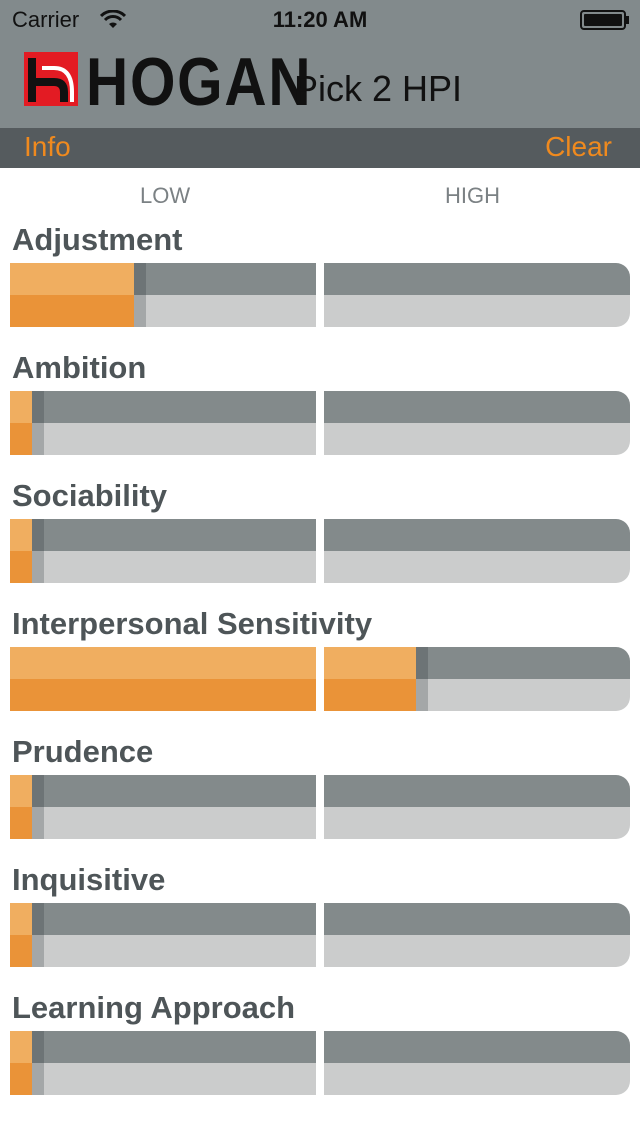 The height and width of the screenshot is (1136, 640). I want to click on battery-icon, so click(604, 20).